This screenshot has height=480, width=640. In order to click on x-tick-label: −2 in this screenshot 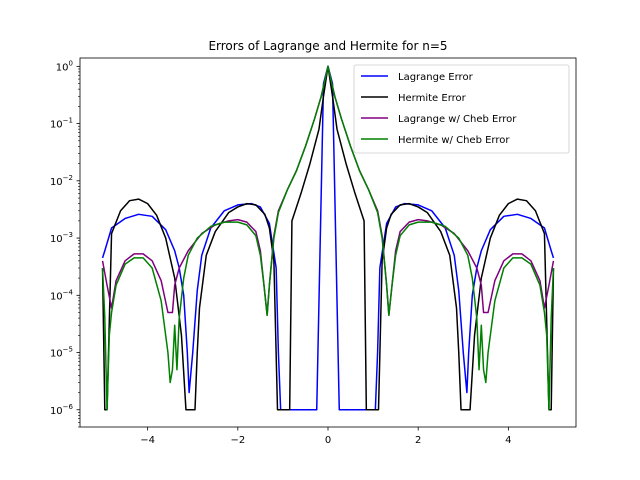, I will do `click(237, 440)`.